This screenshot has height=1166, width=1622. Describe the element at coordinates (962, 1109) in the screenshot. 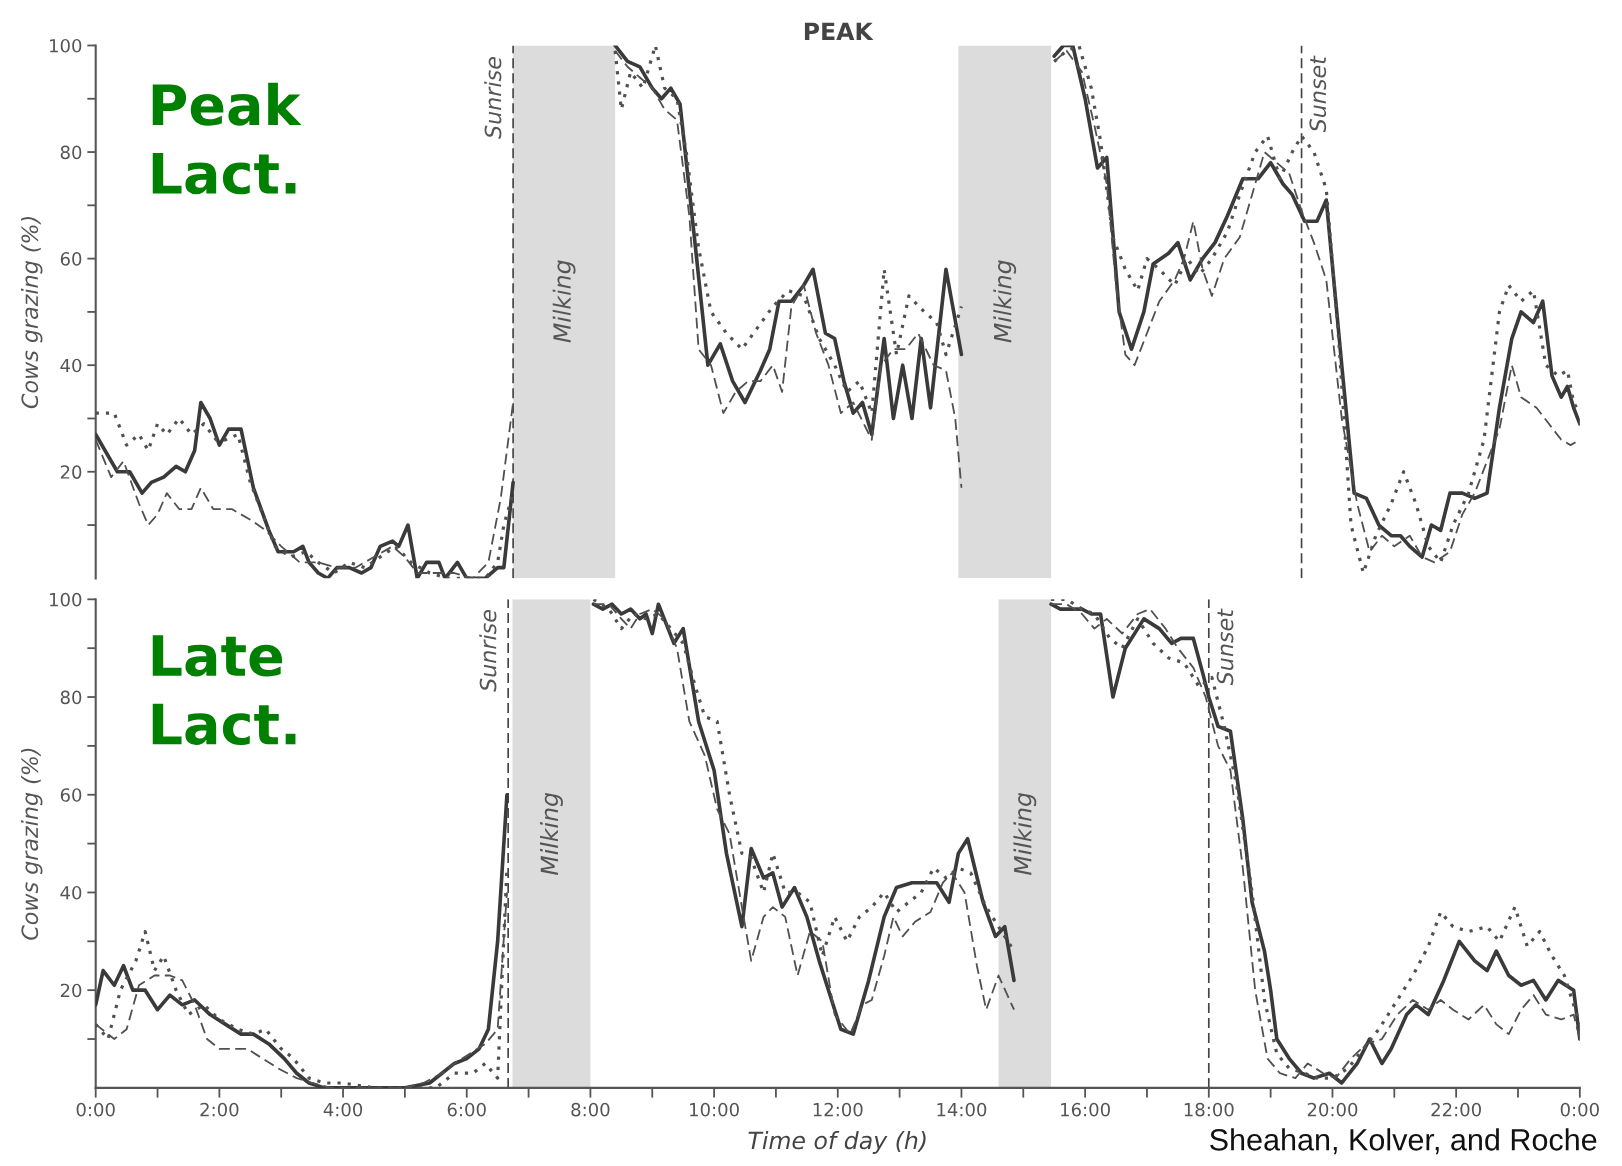

I see `x-tick-label: 14:00` at that location.